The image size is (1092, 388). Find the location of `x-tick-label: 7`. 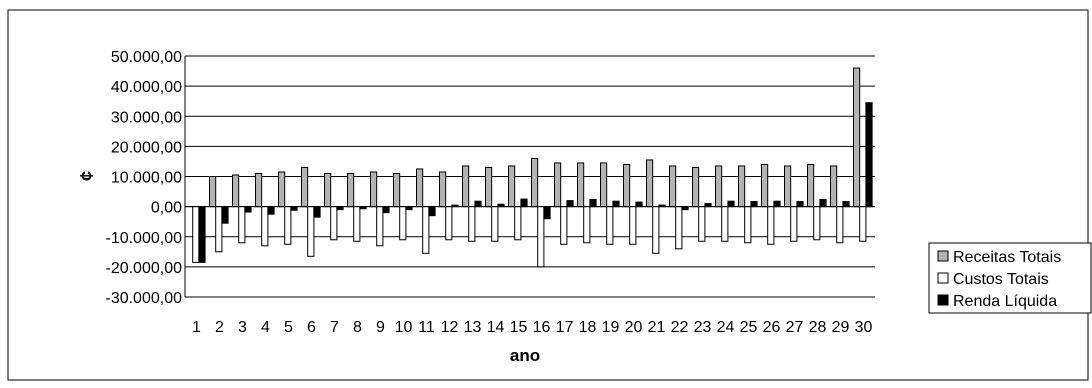

x-tick-label: 7 is located at coordinates (334, 327).